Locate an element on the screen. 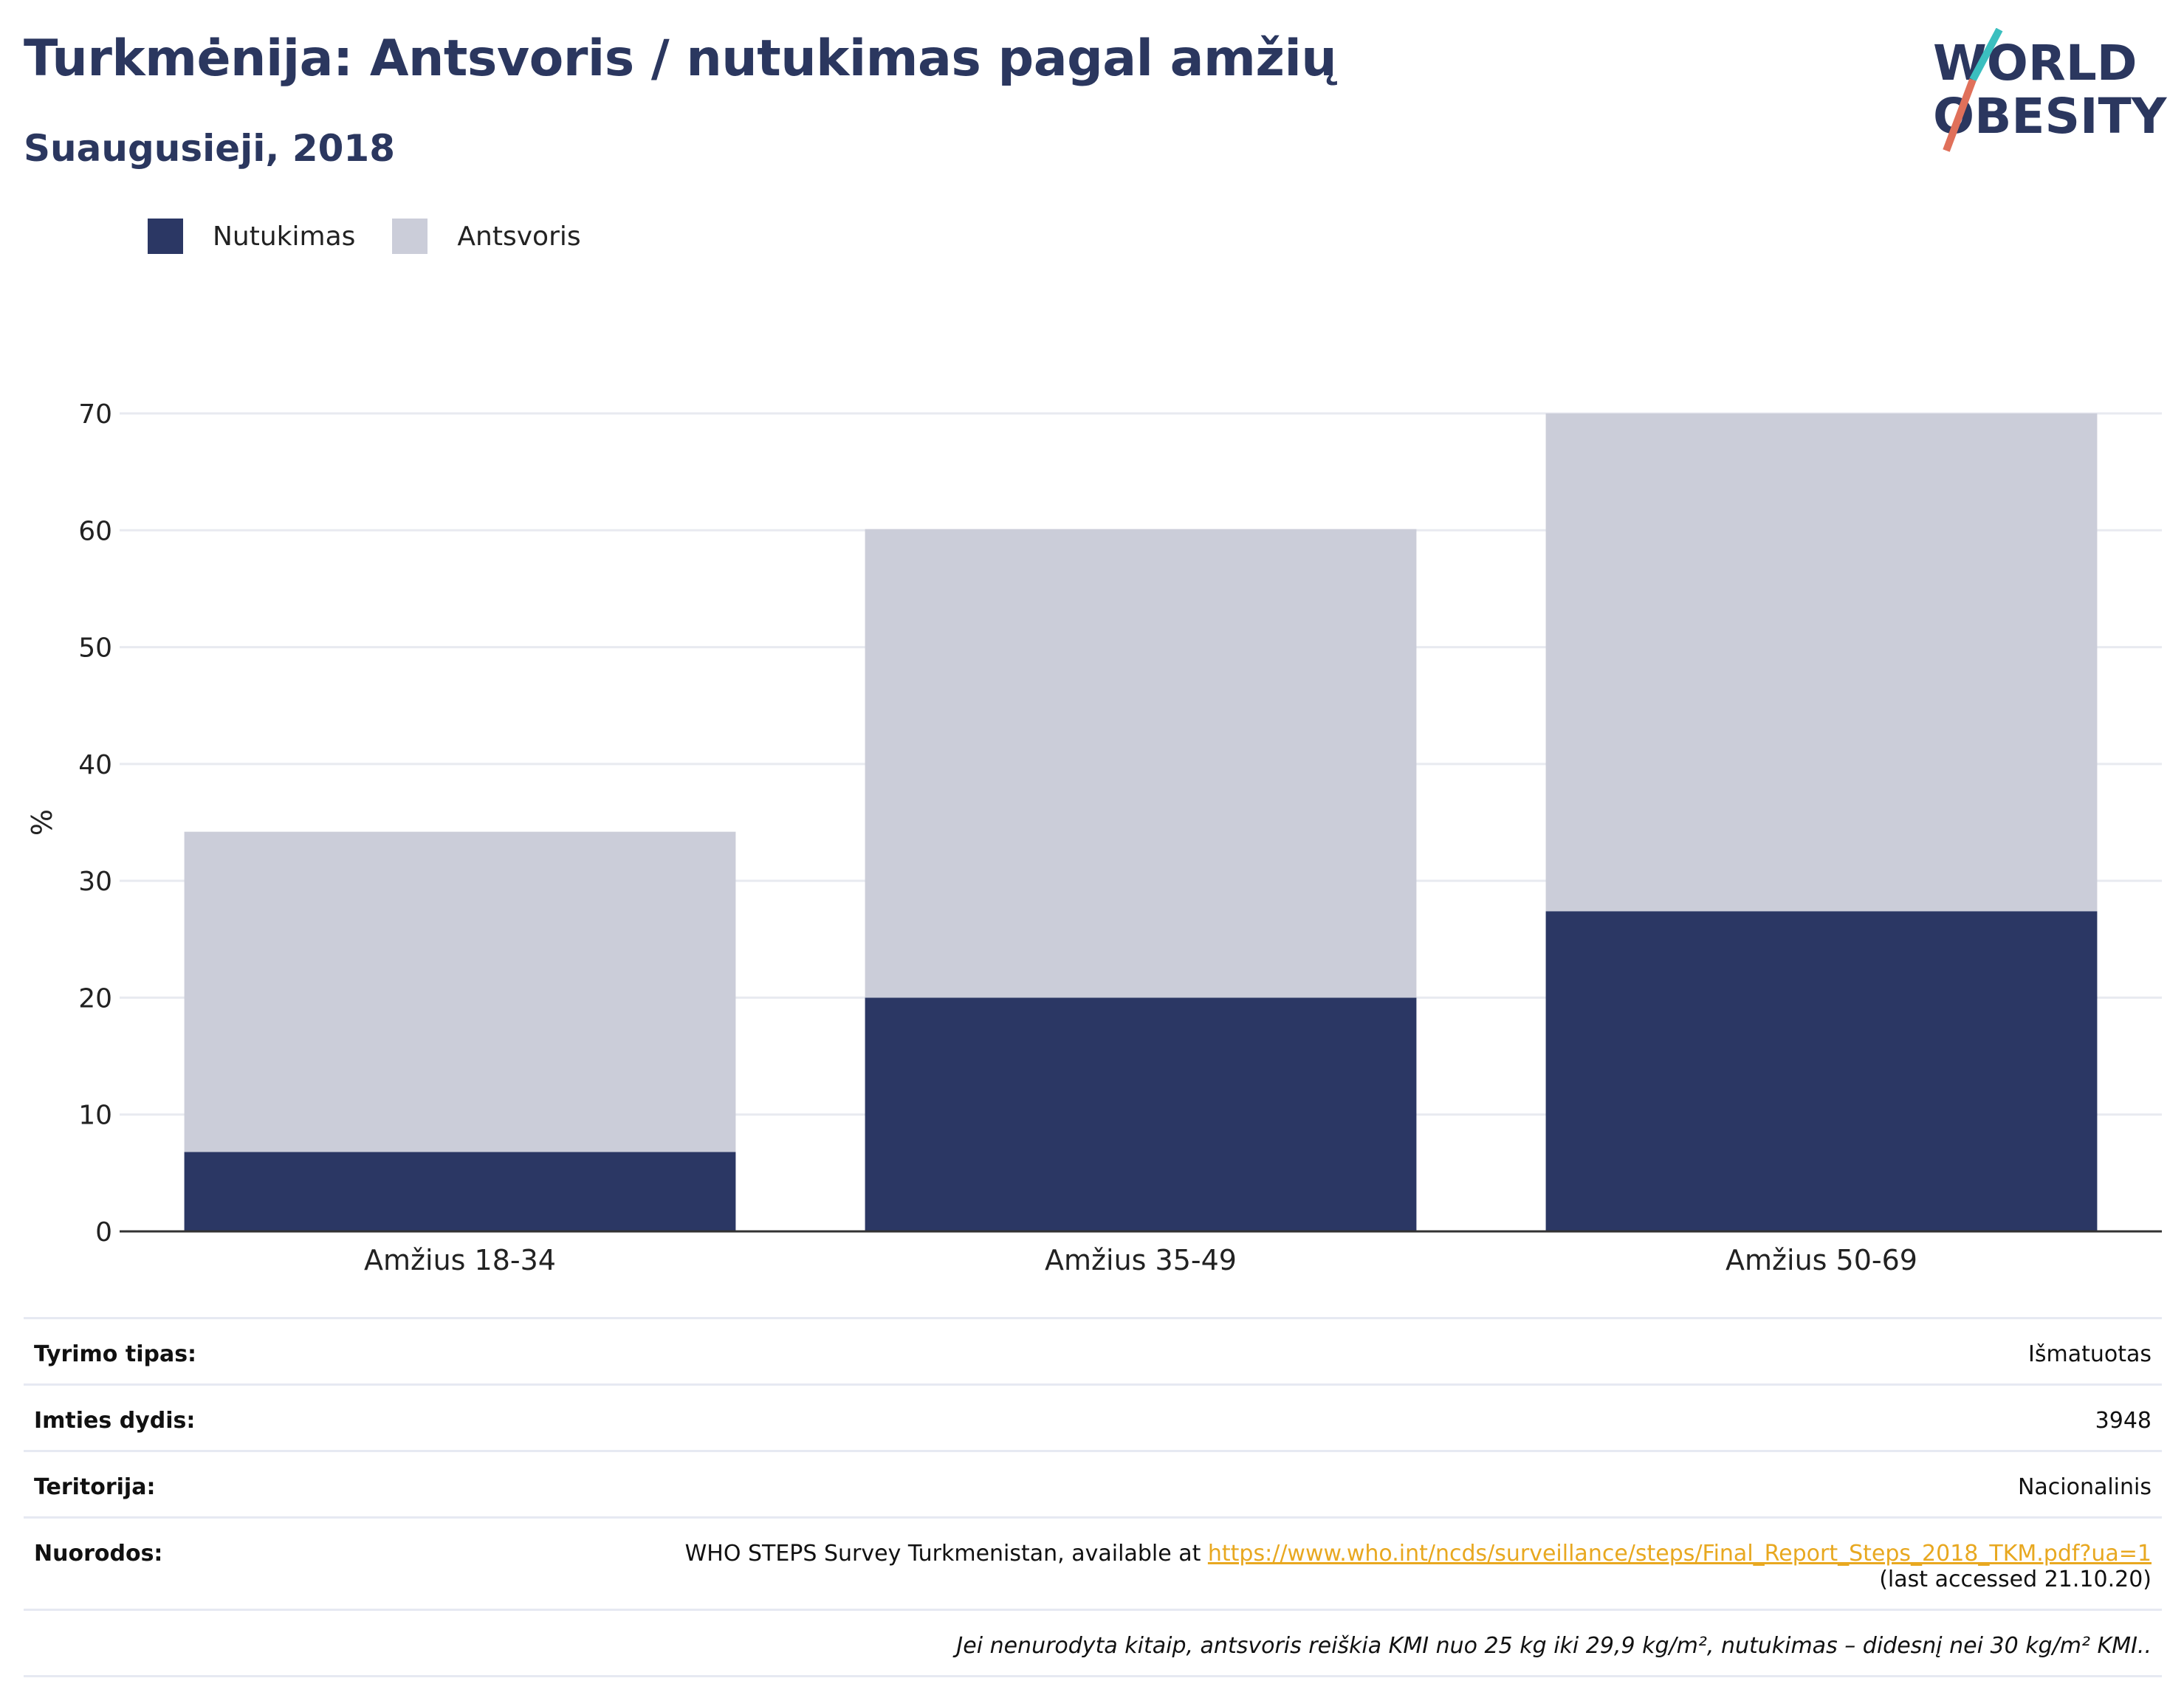 Image resolution: width=2184 pixels, height=1695 pixels. legend-swatch-obesity is located at coordinates (165, 237).